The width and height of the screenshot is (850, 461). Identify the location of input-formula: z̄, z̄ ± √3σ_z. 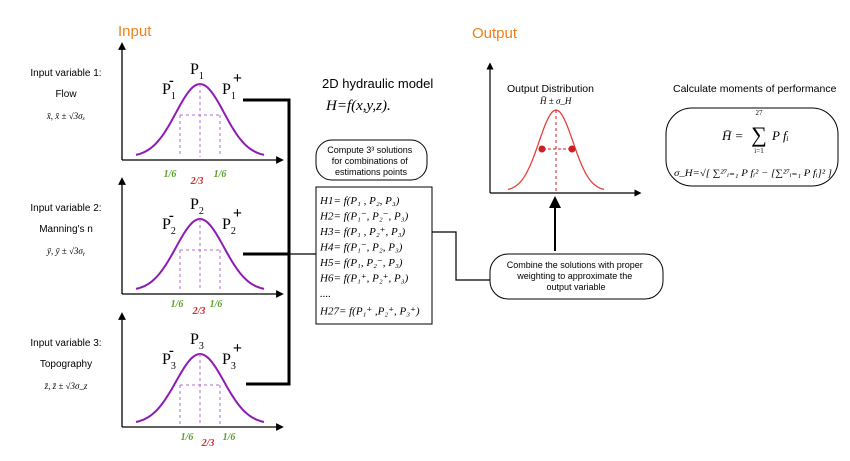
(66, 386).